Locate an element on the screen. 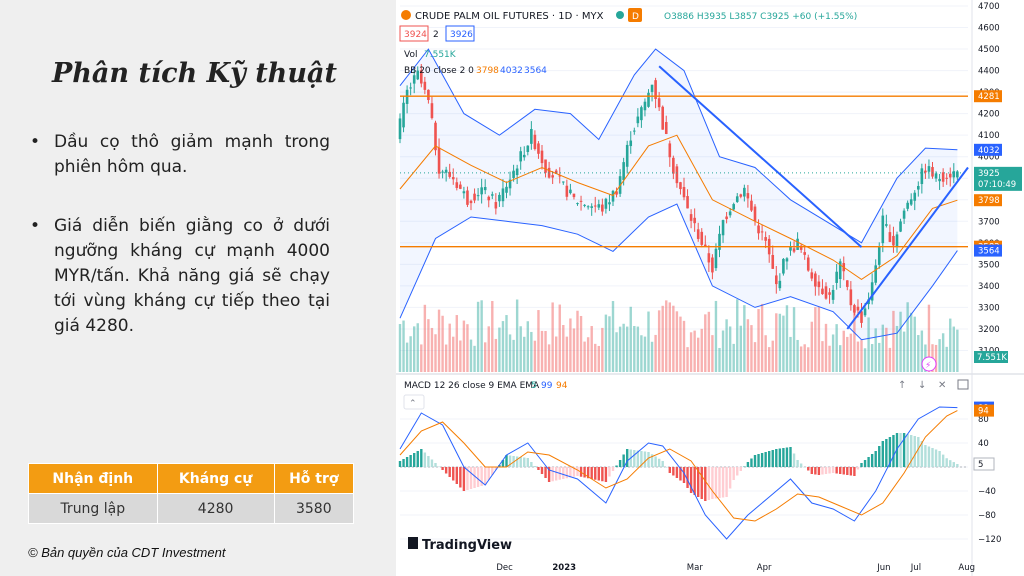  lightning-icon is located at coordinates (929, 364).